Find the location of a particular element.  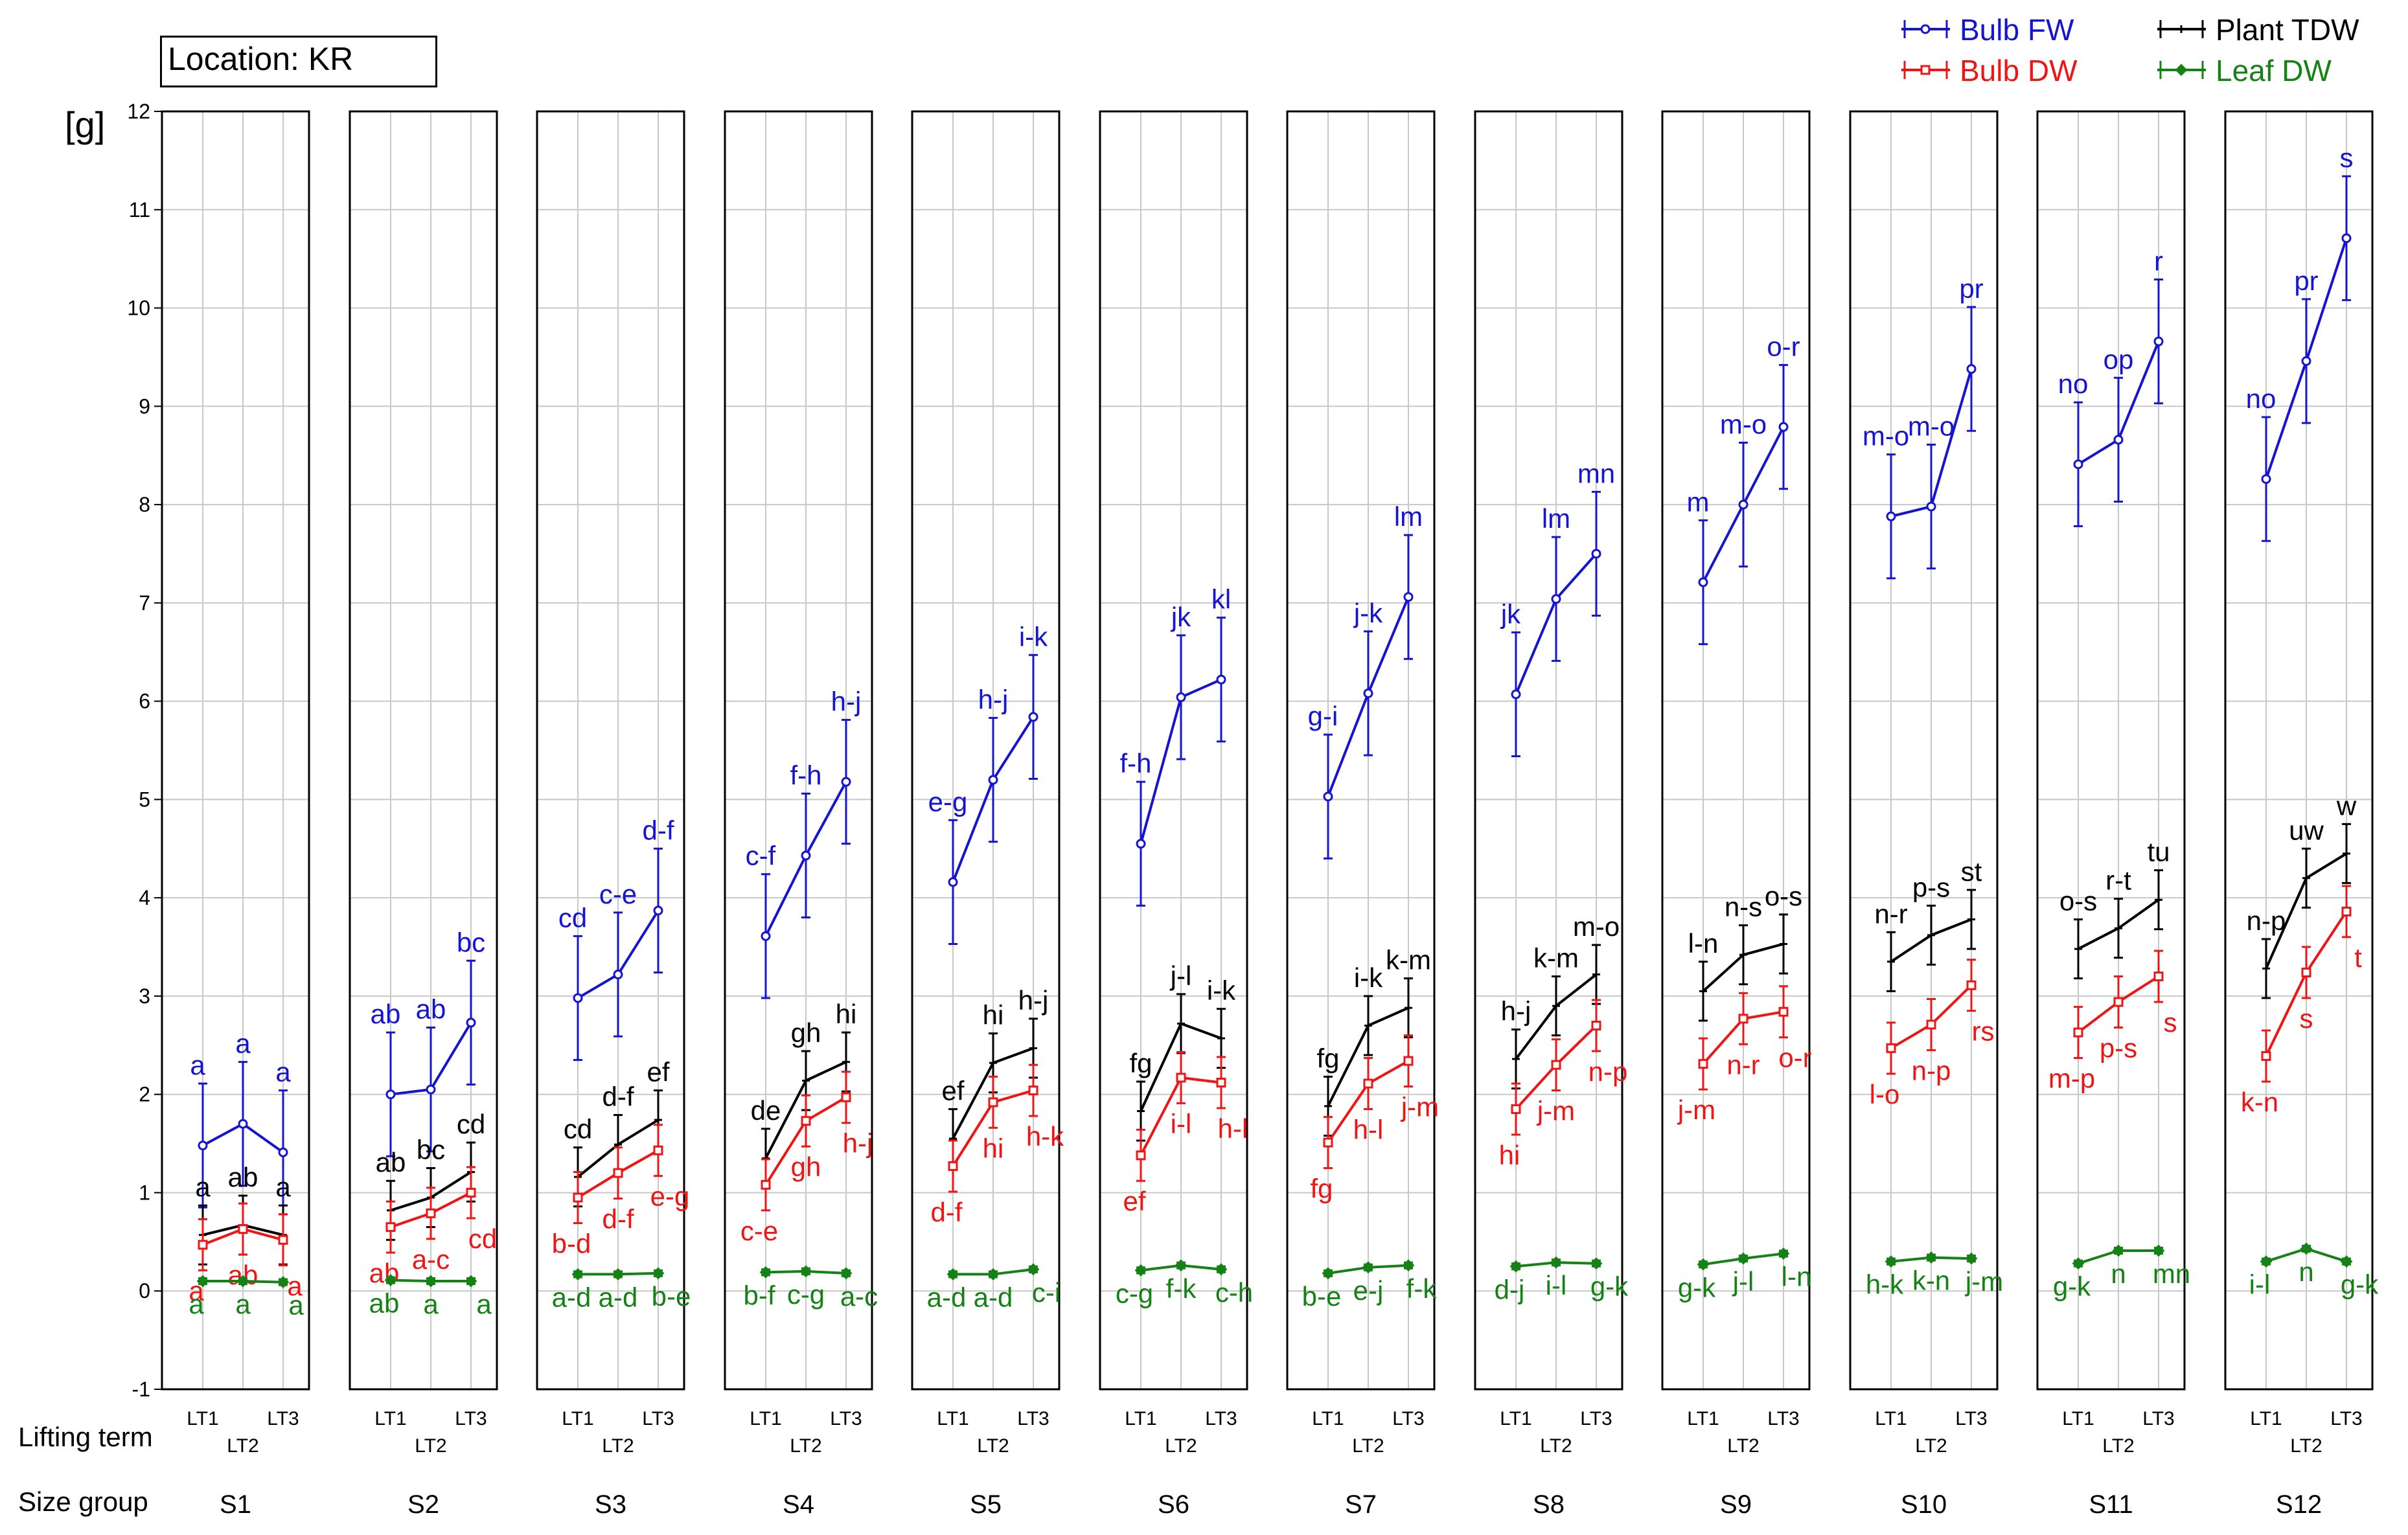

leaf_dw-letter-label: b-e is located at coordinates (671, 1296).